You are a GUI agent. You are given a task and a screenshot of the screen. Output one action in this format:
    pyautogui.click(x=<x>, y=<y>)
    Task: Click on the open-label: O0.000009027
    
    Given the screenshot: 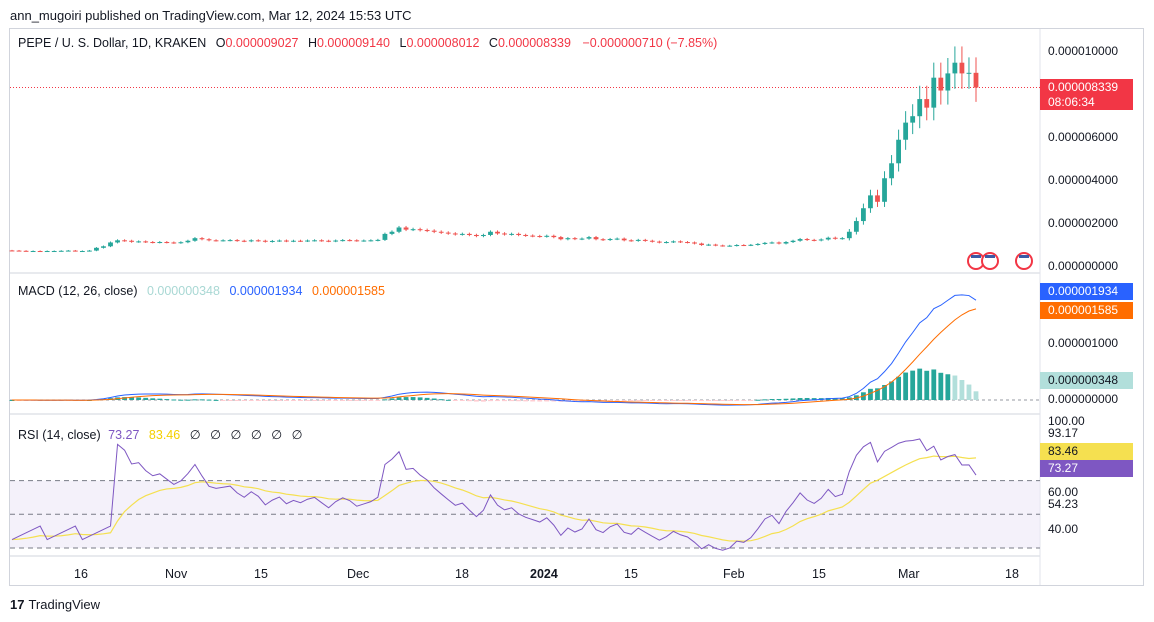 What is the action you would take?
    pyautogui.click(x=257, y=43)
    